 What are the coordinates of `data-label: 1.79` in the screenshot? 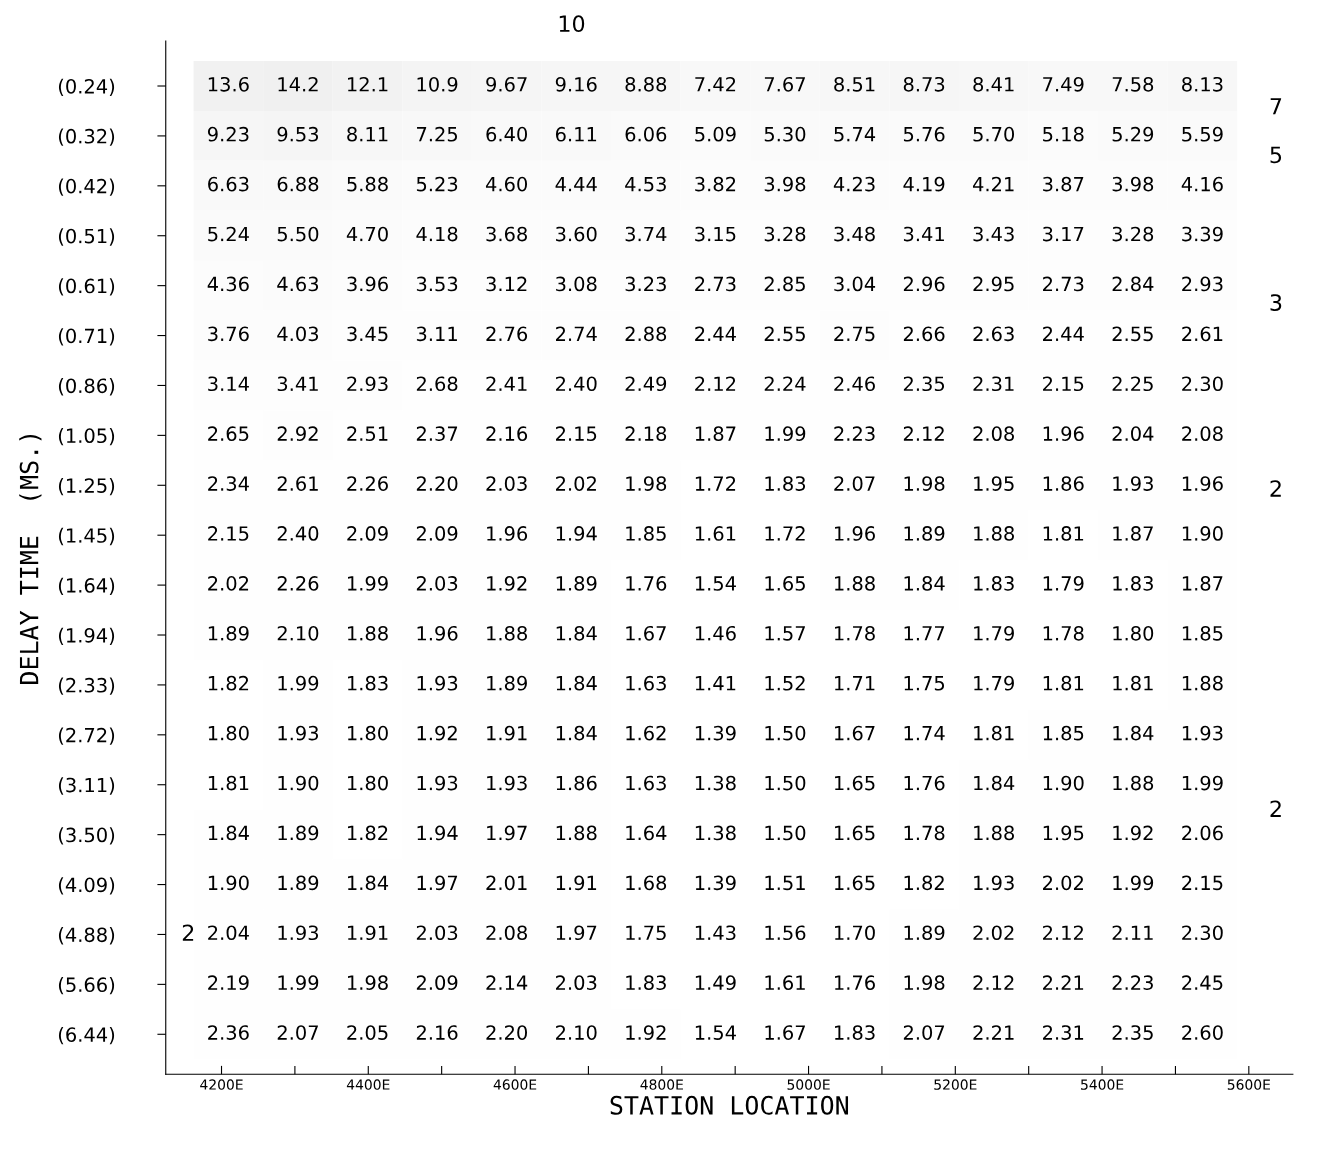 It's located at (994, 683).